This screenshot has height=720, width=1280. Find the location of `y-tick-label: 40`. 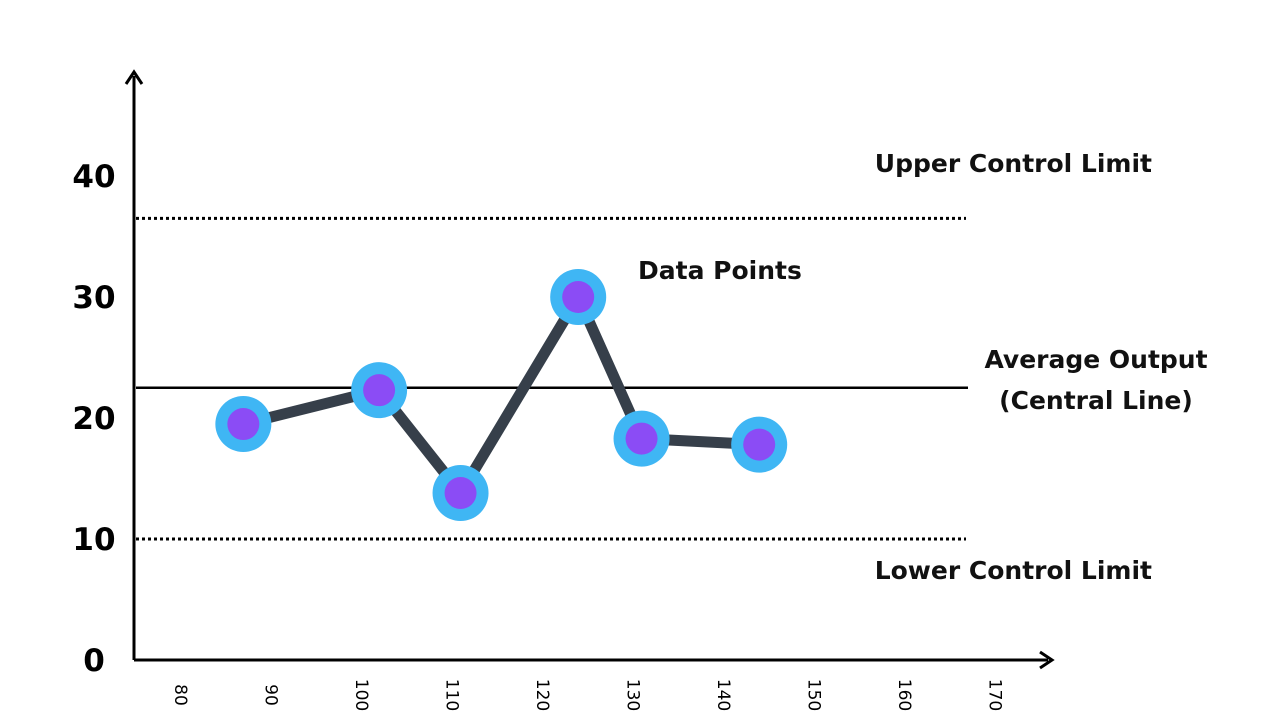

y-tick-label: 40 is located at coordinates (93, 177).